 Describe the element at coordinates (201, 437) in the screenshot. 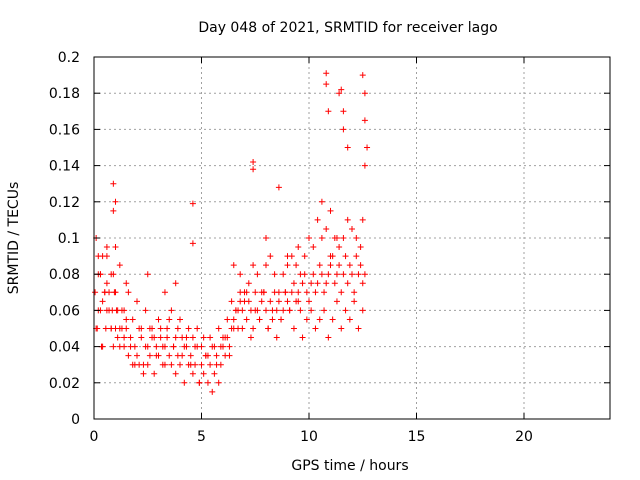

I see `x-tick-label: 5` at that location.